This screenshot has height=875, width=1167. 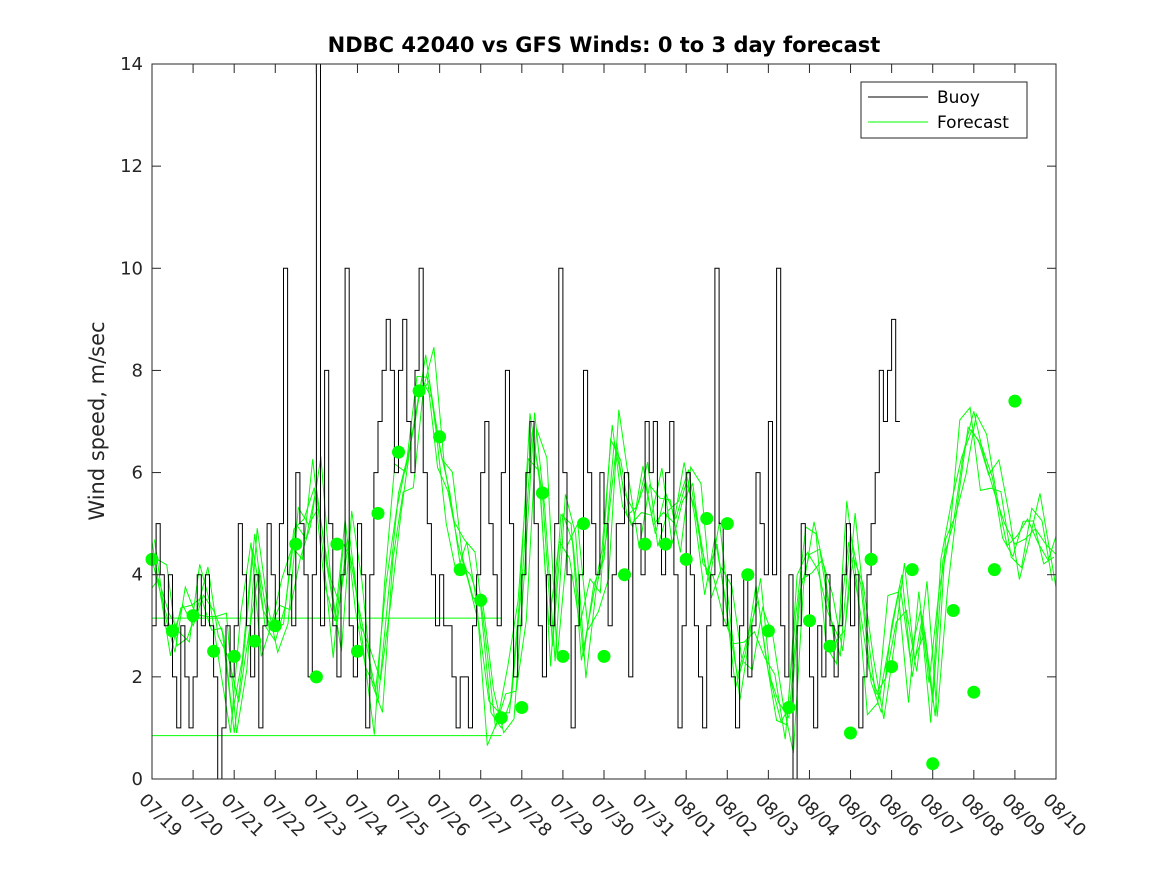 I want to click on x-tick-label: 07/25, so click(x=407, y=816).